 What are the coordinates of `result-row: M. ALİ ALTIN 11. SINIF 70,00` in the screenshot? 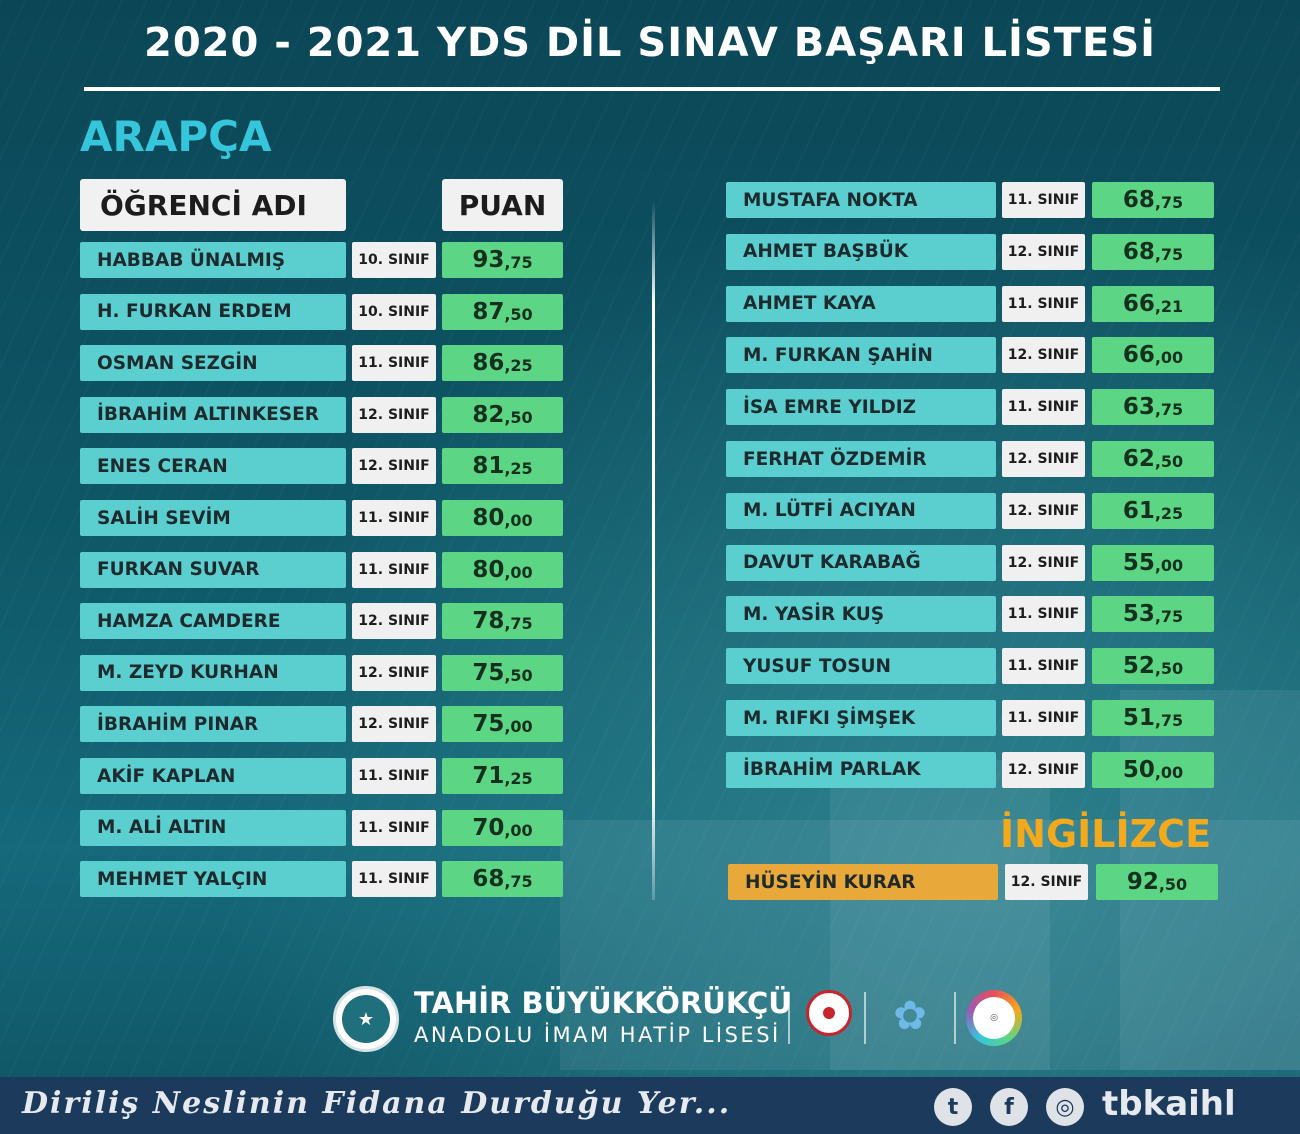 It's located at (321, 827).